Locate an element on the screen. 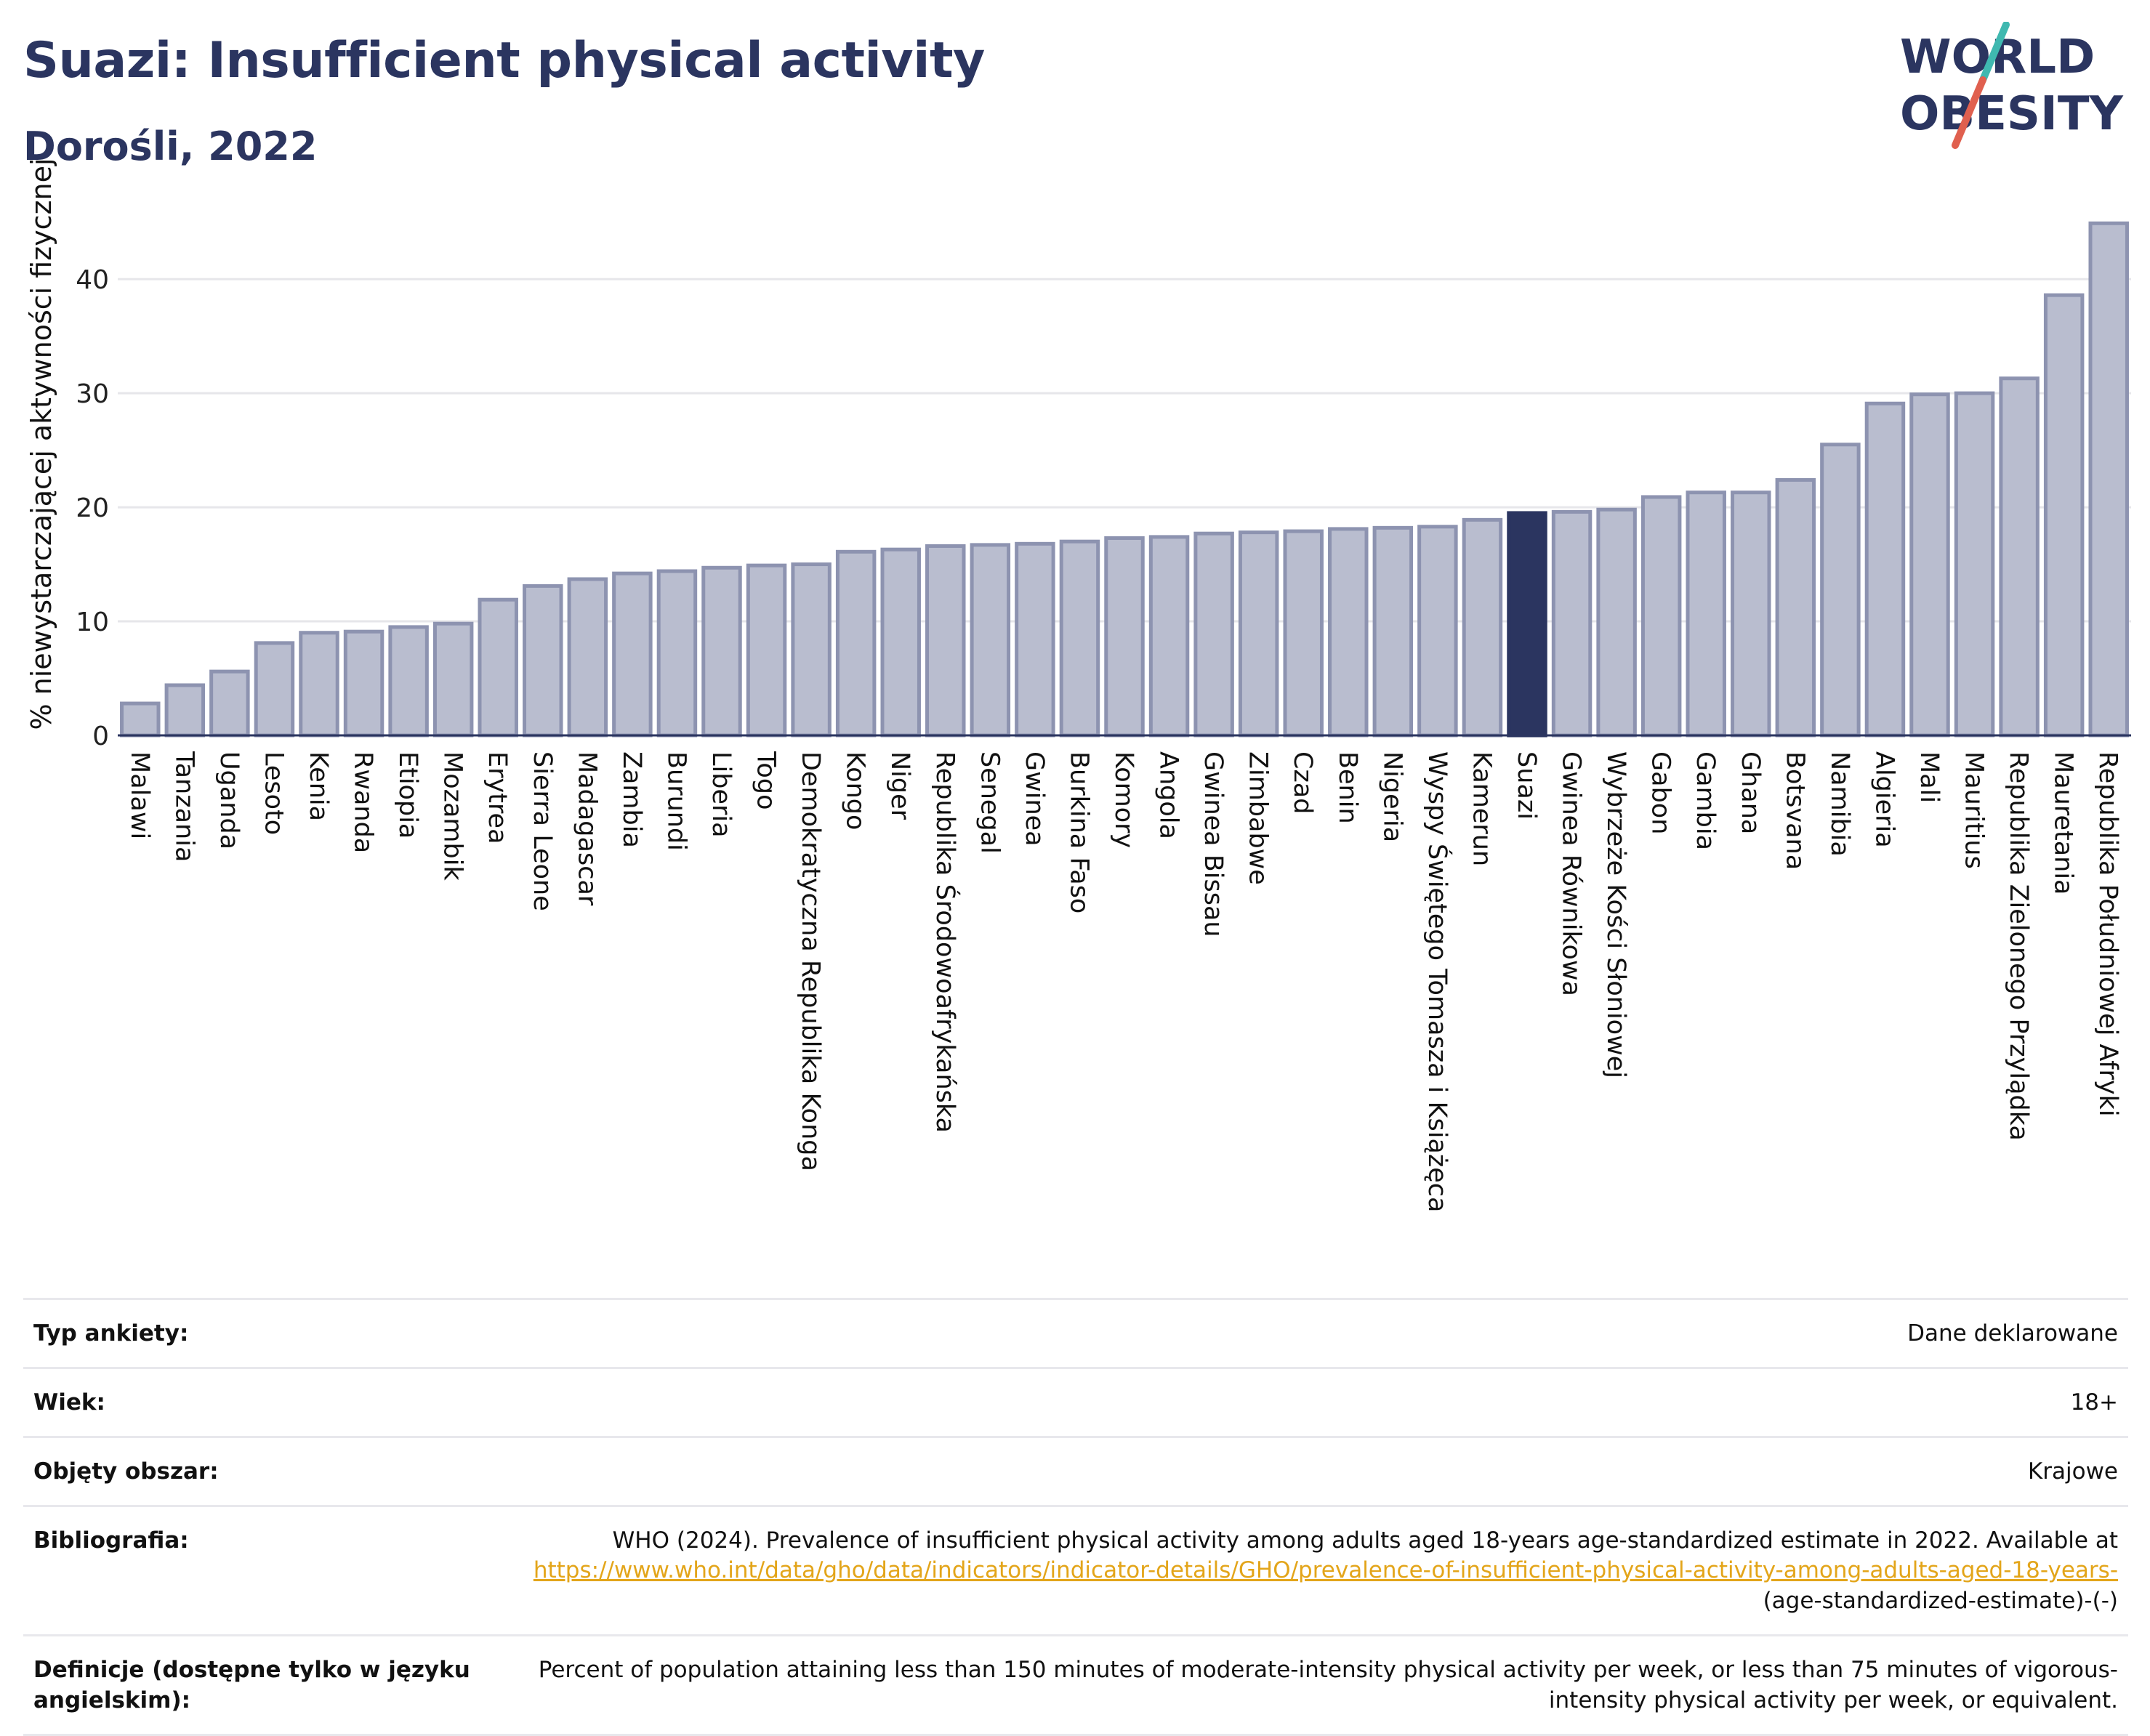 This screenshot has height=1736, width=2150. y-axis-ticks: 0 10 20 30 40 is located at coordinates (92, 508).